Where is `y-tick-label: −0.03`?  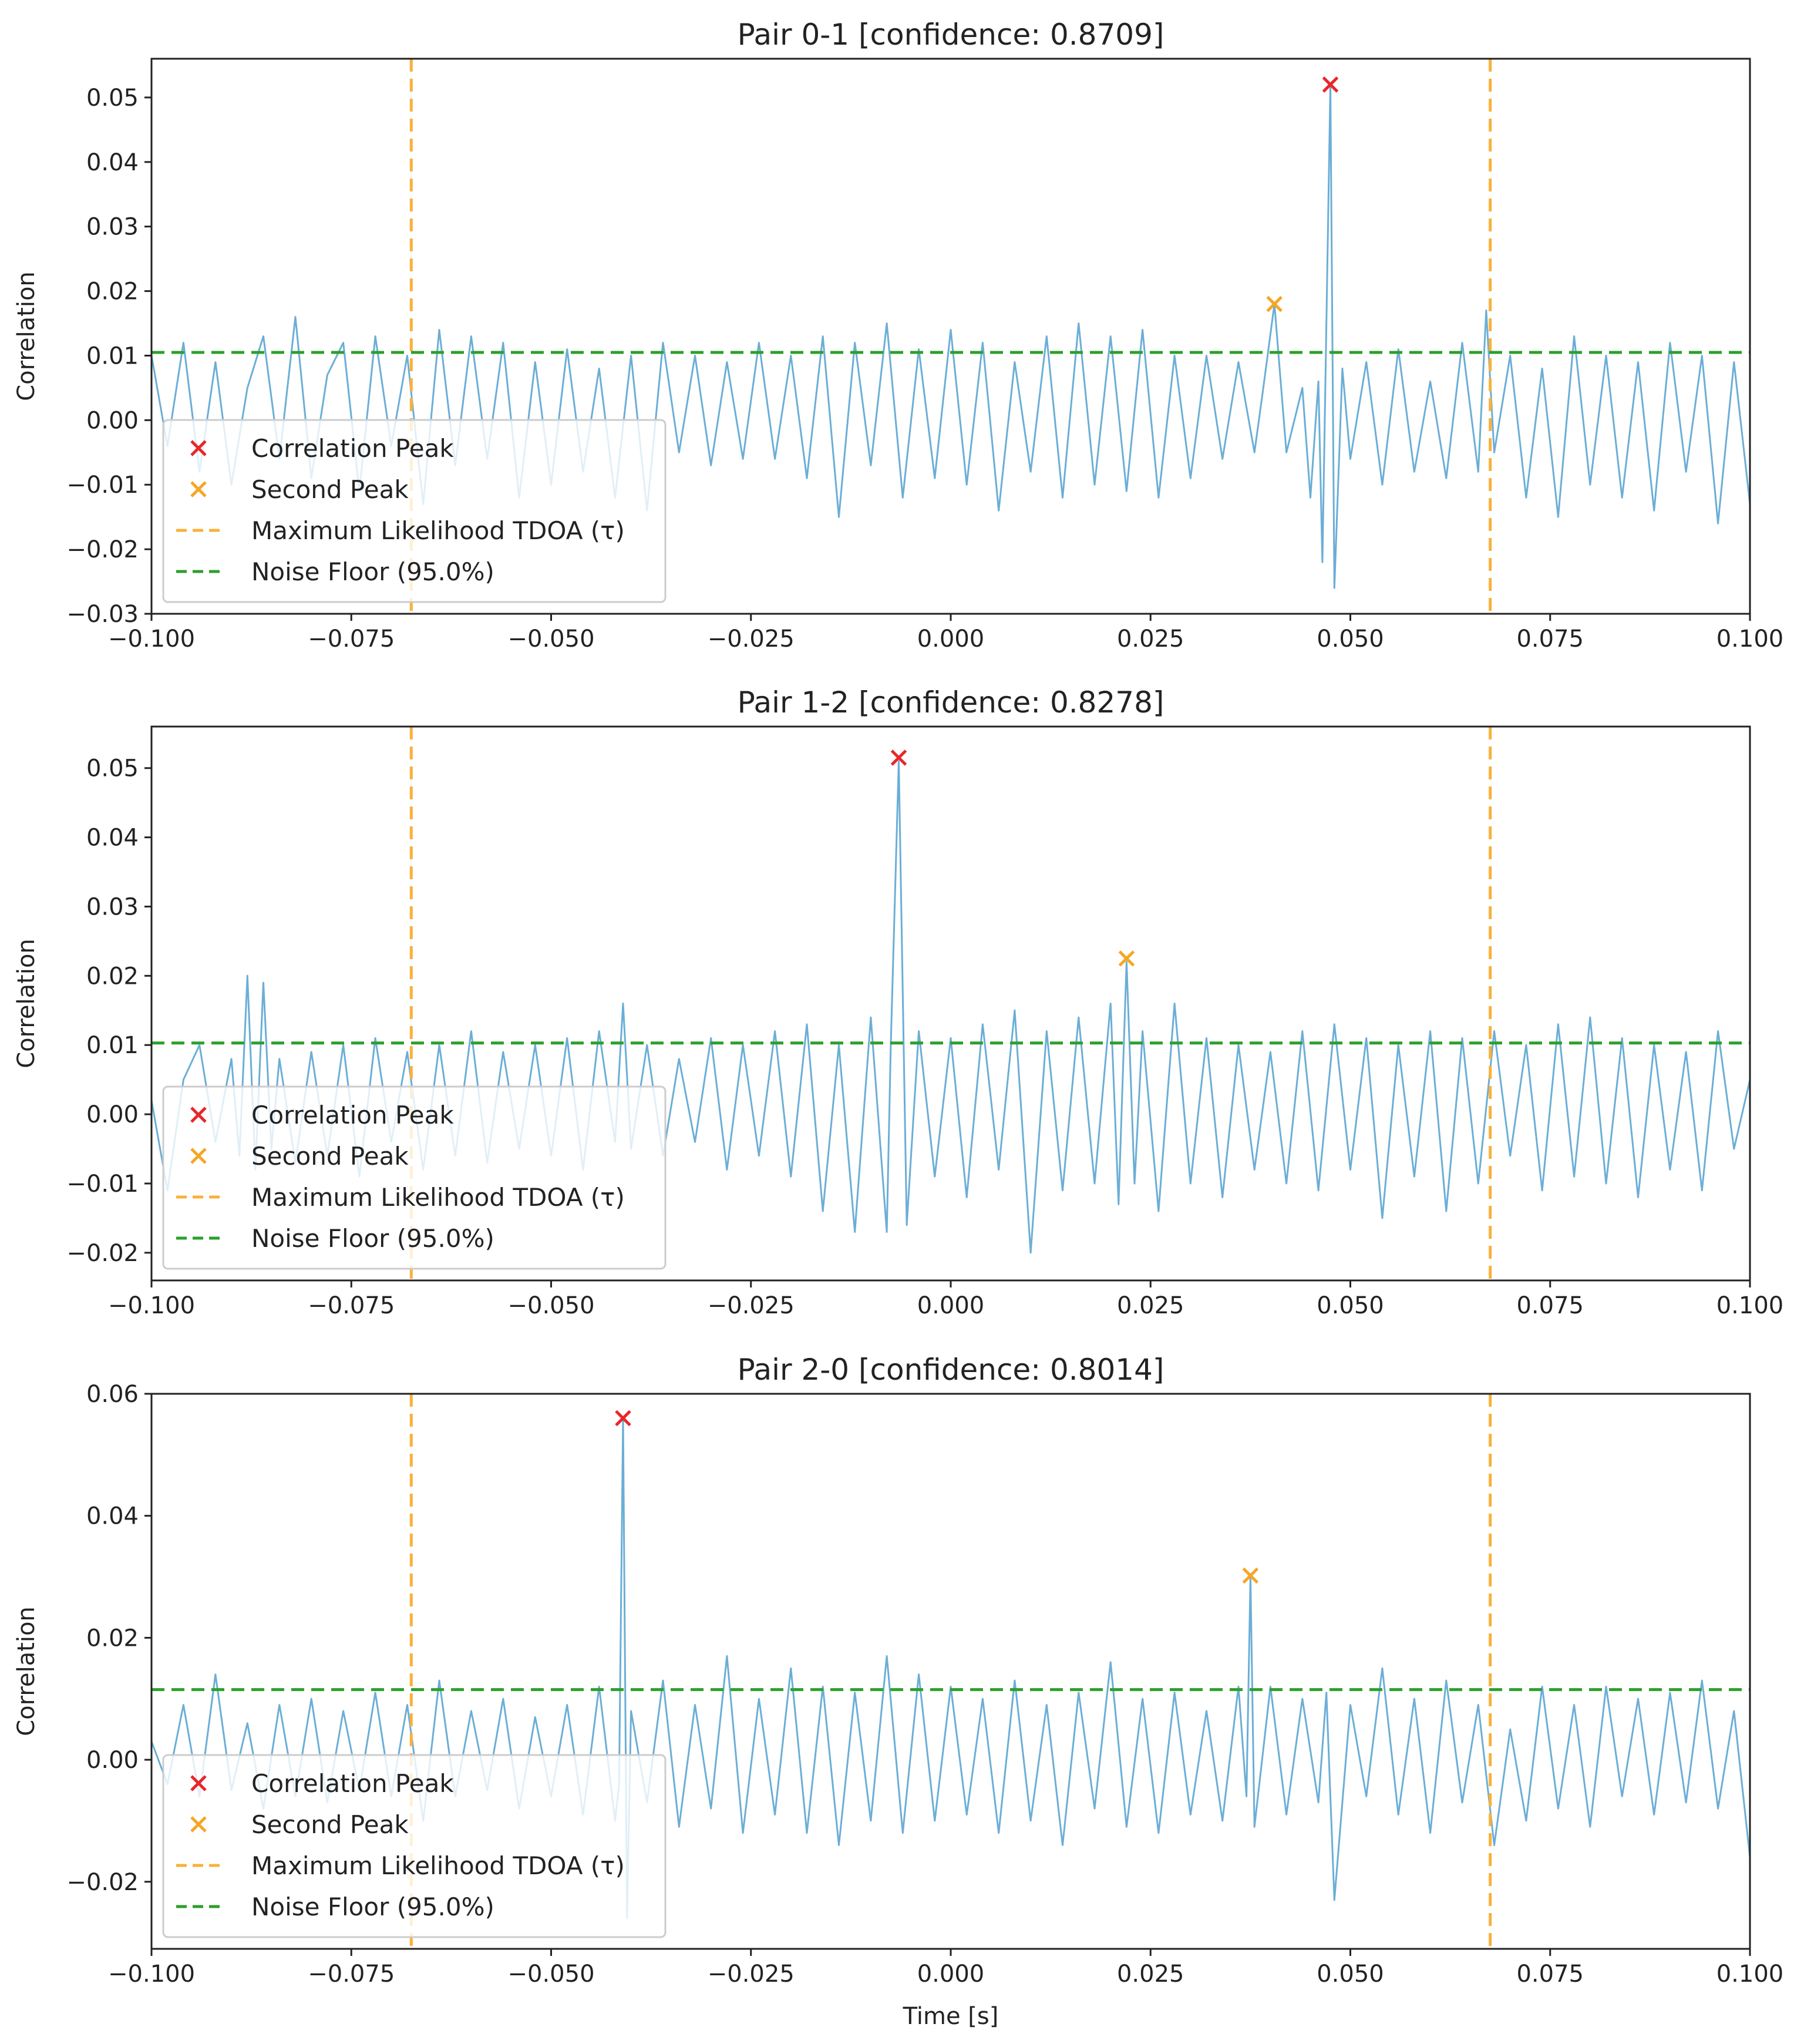 y-tick-label: −0.03 is located at coordinates (102, 615).